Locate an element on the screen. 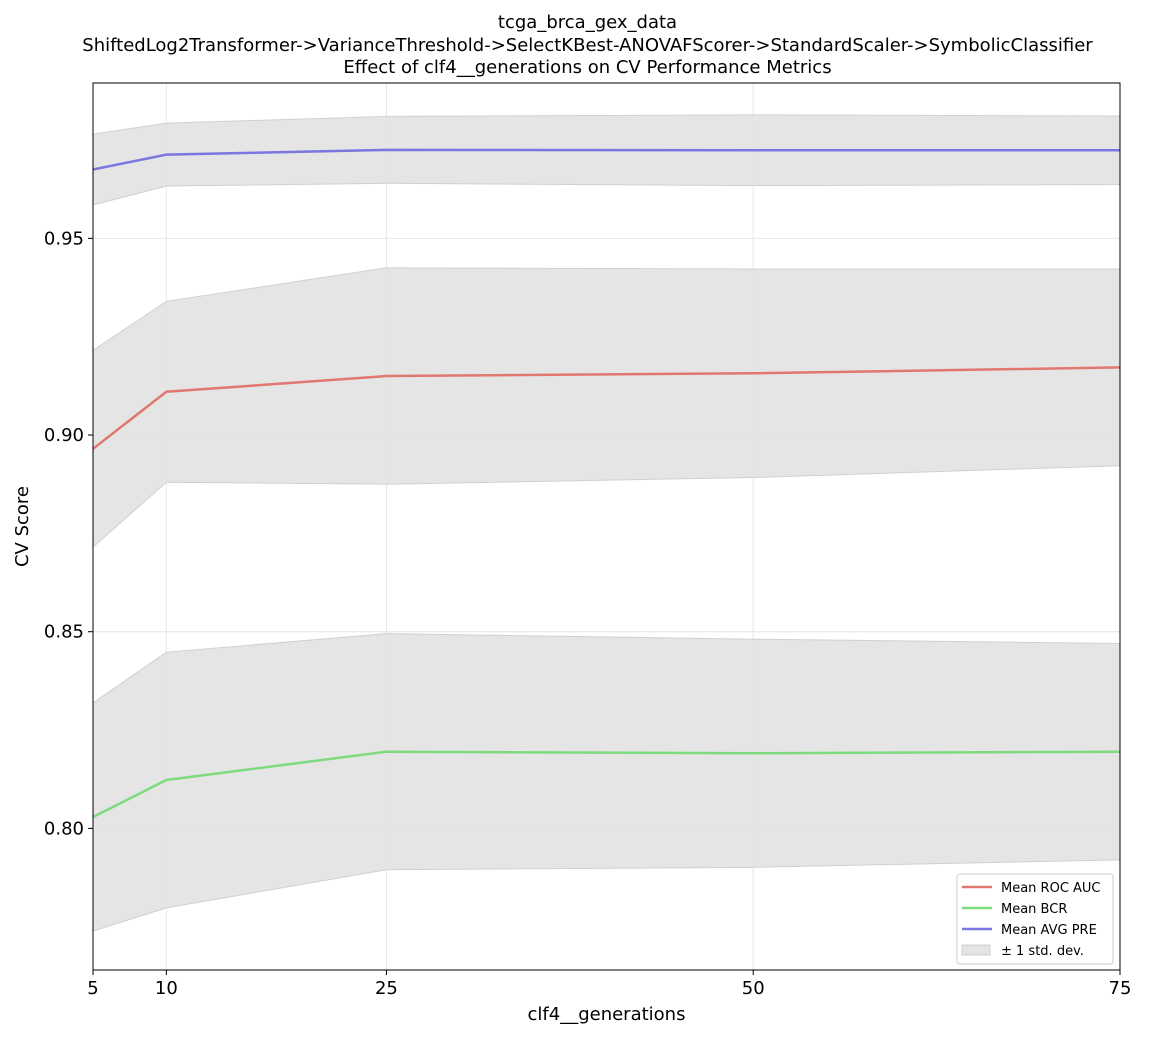 The width and height of the screenshot is (1175, 1040). x-tick-label: 50 is located at coordinates (753, 988).